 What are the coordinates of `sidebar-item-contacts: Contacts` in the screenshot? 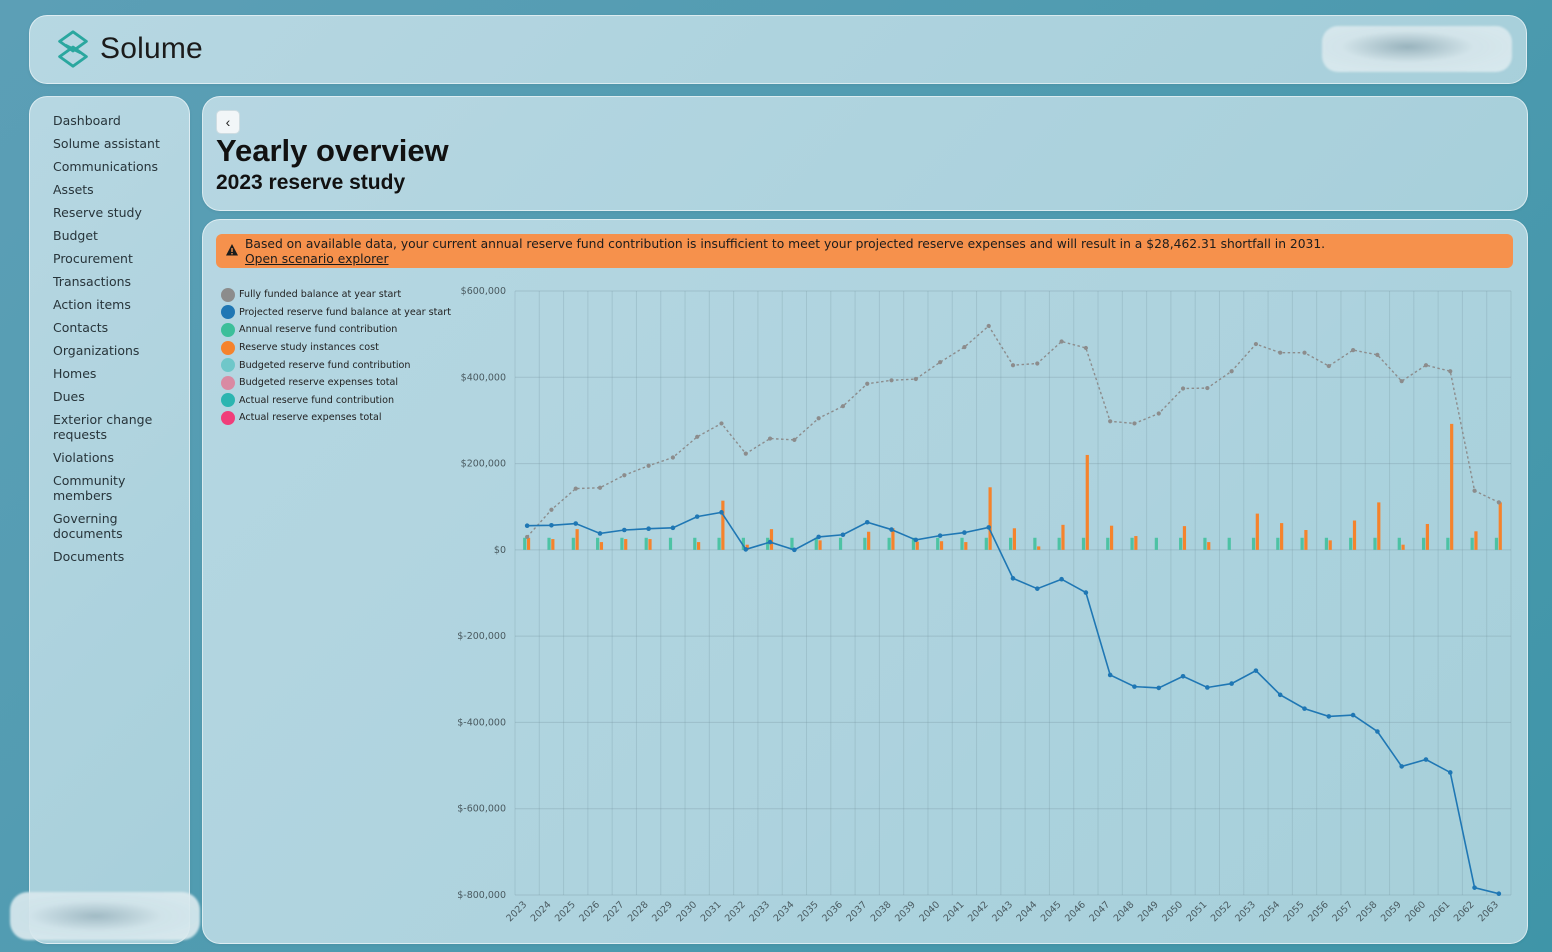 It's located at (81, 327).